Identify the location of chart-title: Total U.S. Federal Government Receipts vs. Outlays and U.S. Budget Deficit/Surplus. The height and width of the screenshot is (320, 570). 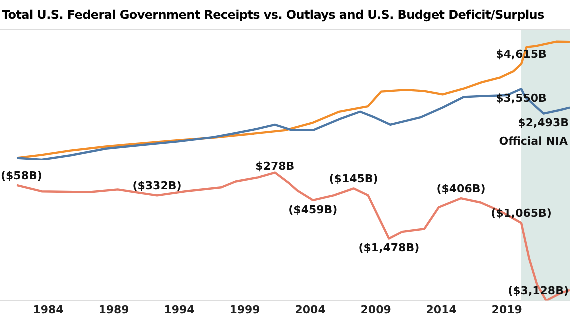
(285, 15).